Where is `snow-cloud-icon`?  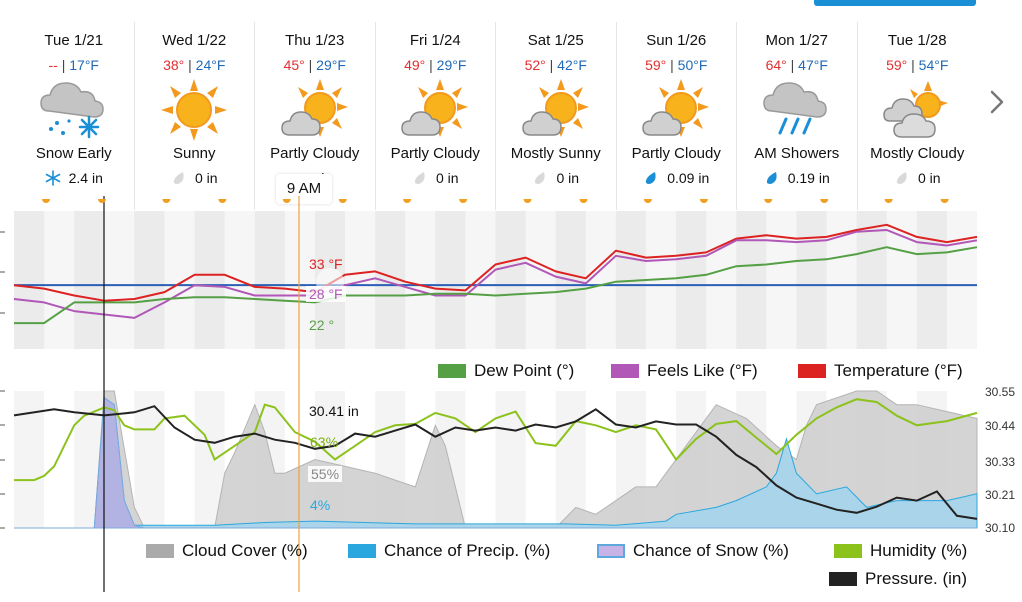
snow-cloud-icon is located at coordinates (71, 110).